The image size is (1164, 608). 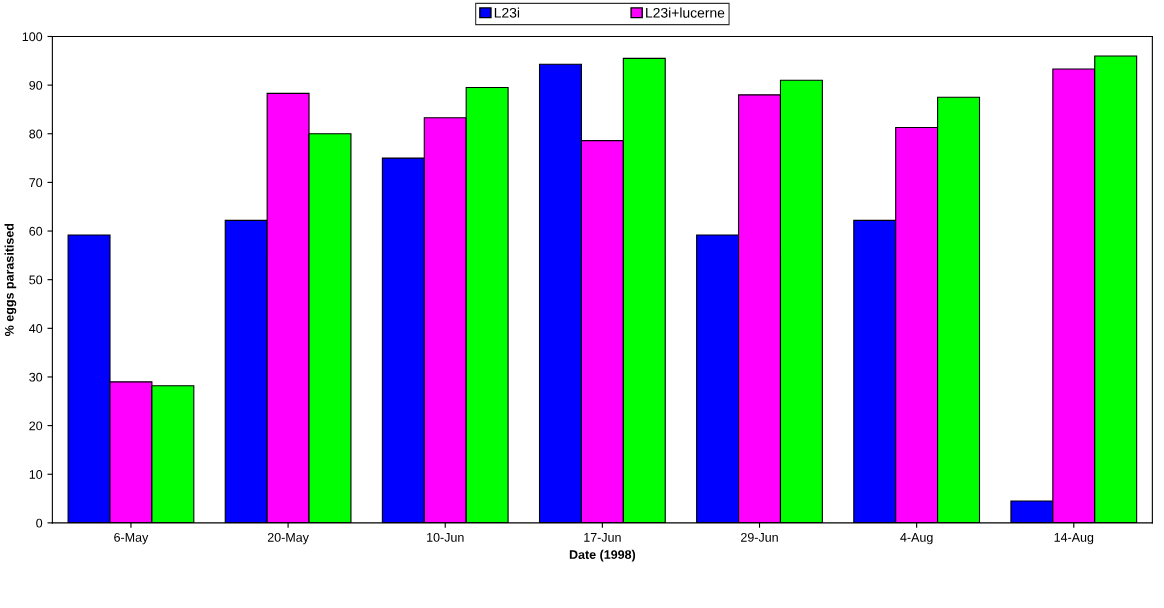 I want to click on x-axis-title: Date (1998), so click(x=602, y=555).